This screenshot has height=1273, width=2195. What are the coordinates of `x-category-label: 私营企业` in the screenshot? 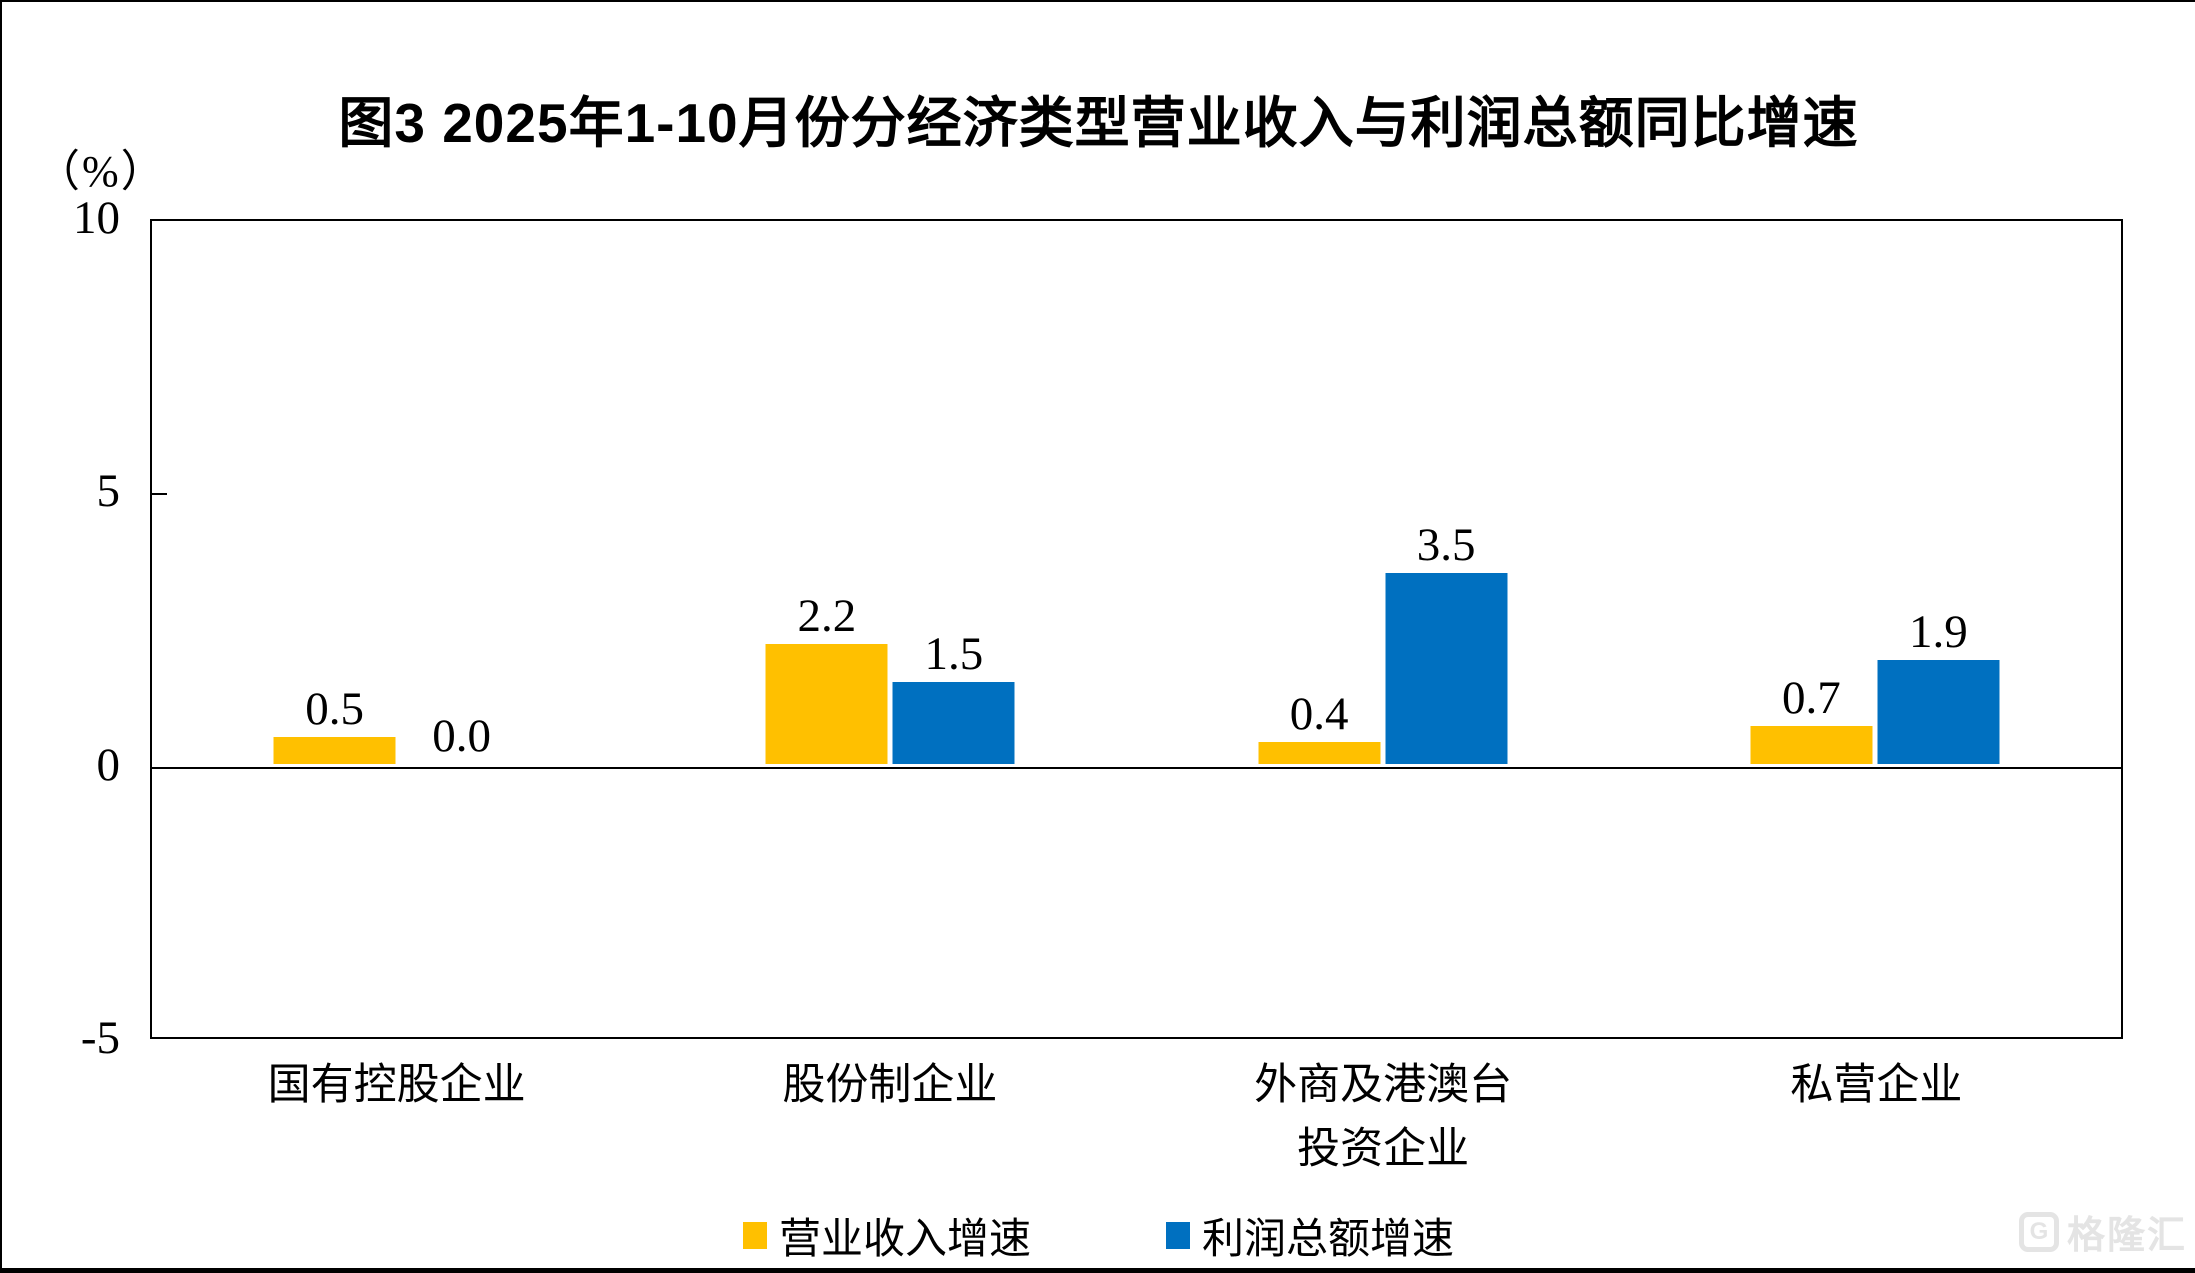 It's located at (1876, 1085).